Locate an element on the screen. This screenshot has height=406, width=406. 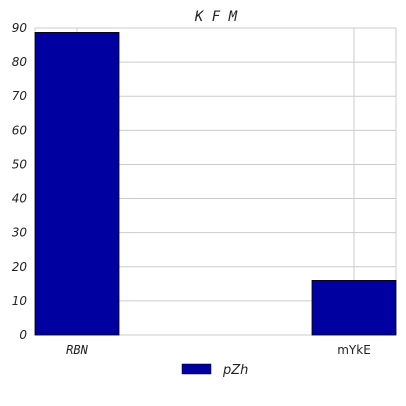
x-axis: RBN mYkE is located at coordinates (218, 350).